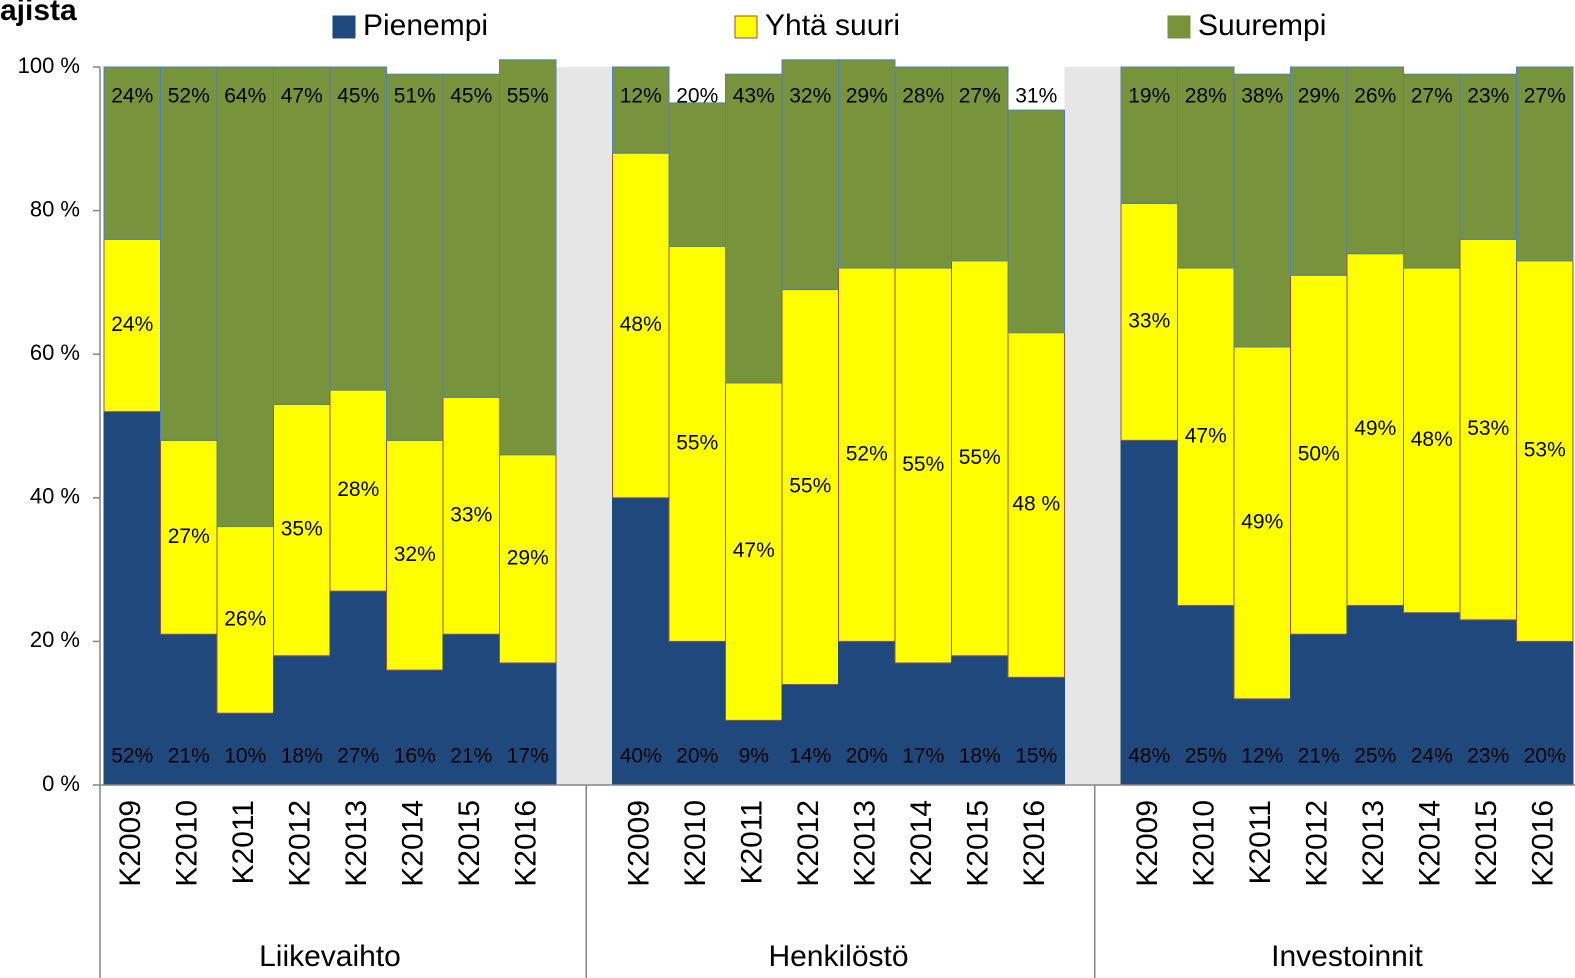 This screenshot has width=1575, height=978. Describe the element at coordinates (415, 756) in the screenshot. I see `value-label: 16%` at that location.